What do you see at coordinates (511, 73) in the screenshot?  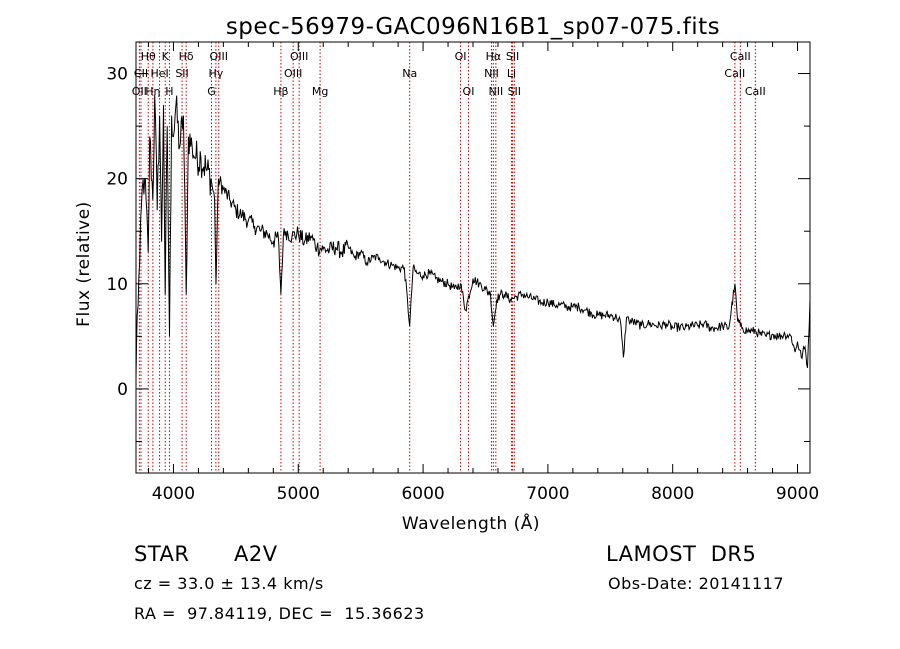 I see `spectral-line-label: Li` at bounding box center [511, 73].